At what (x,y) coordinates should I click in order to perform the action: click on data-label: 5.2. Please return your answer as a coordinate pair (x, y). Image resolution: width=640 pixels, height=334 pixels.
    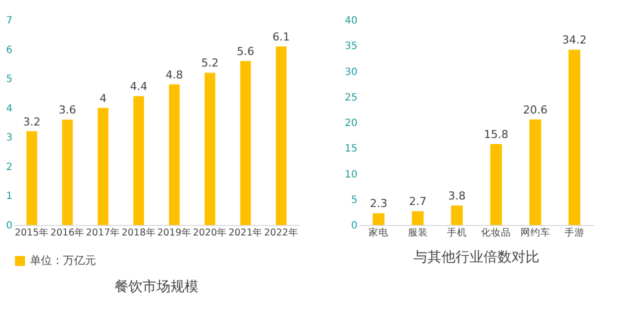
    Looking at the image, I should click on (210, 63).